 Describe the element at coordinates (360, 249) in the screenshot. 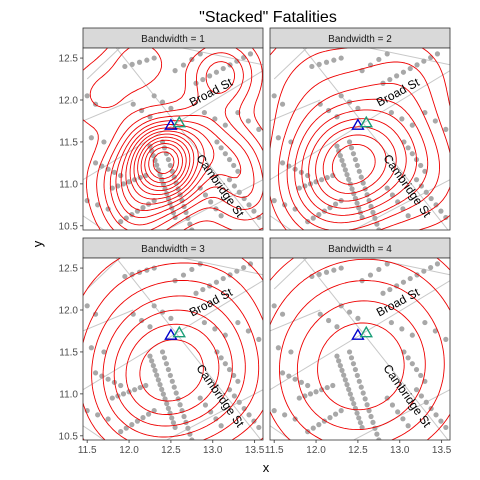

I see `facet-strip-label: Bandwidth = 4` at that location.